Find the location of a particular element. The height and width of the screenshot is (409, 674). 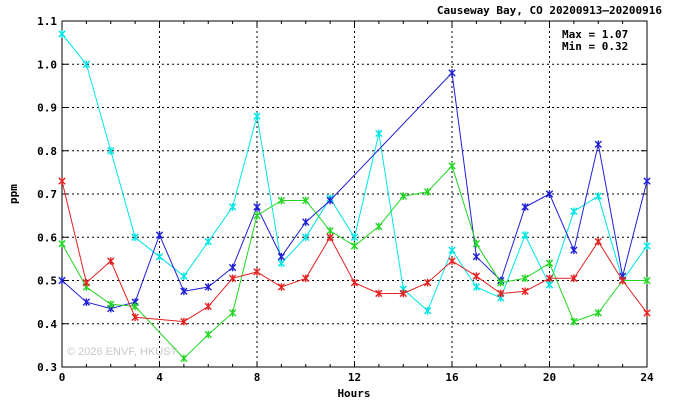

y-tick-label: 0.8 is located at coordinates (47, 151).